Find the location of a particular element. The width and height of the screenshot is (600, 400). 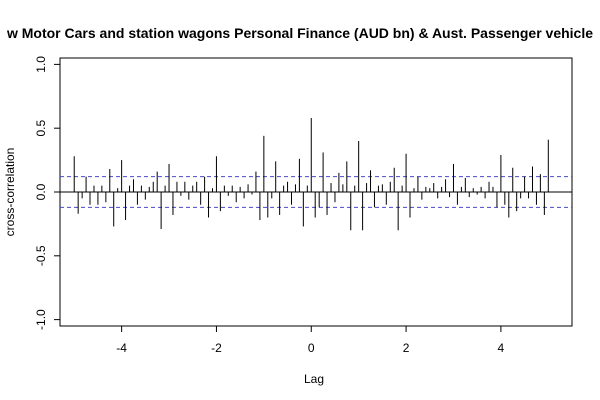

y-tick-label: 0.5 is located at coordinates (41, 128).